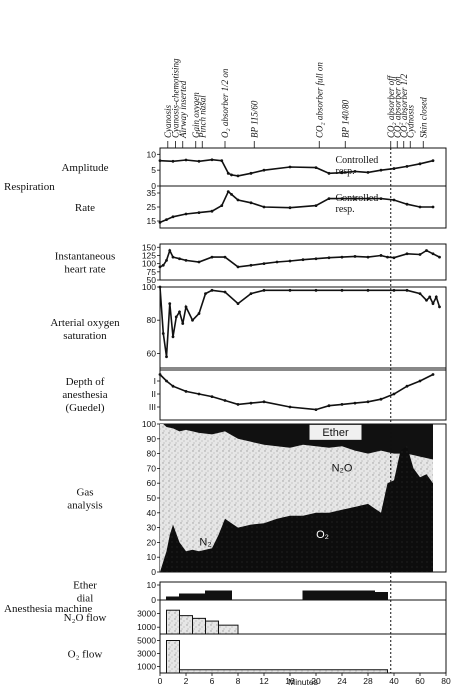 This screenshot has width=458, height=688. Describe the element at coordinates (296, 392) in the screenshot. I see `series-line` at that location.